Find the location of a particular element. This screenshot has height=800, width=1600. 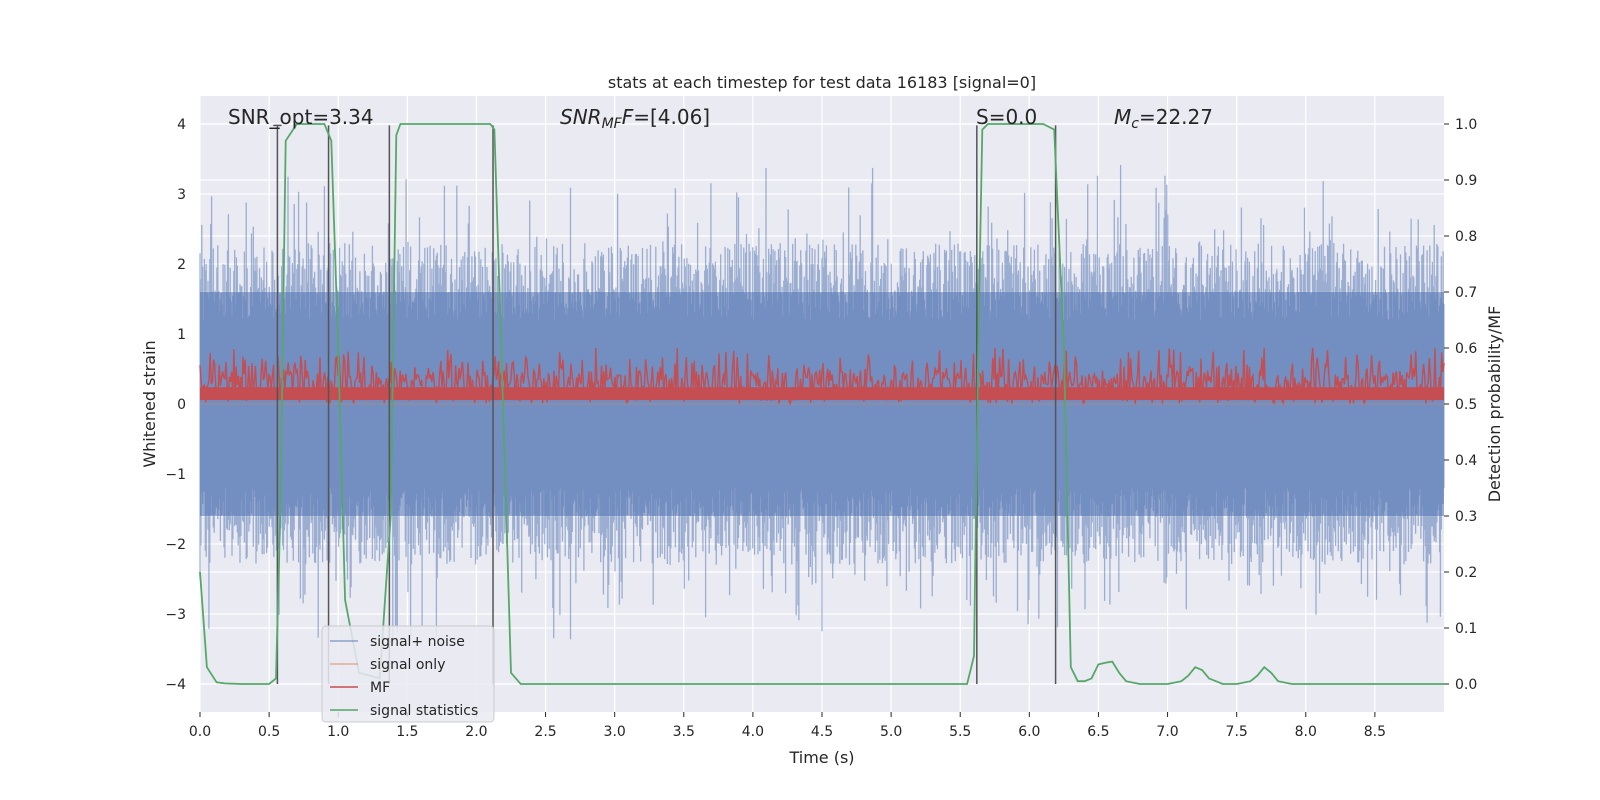

x-tick-label: 0.0 is located at coordinates (200, 732).